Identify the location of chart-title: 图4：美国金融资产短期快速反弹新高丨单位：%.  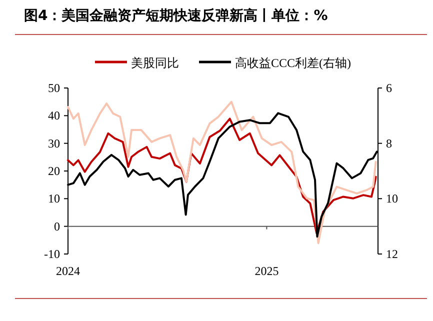
(176, 15).